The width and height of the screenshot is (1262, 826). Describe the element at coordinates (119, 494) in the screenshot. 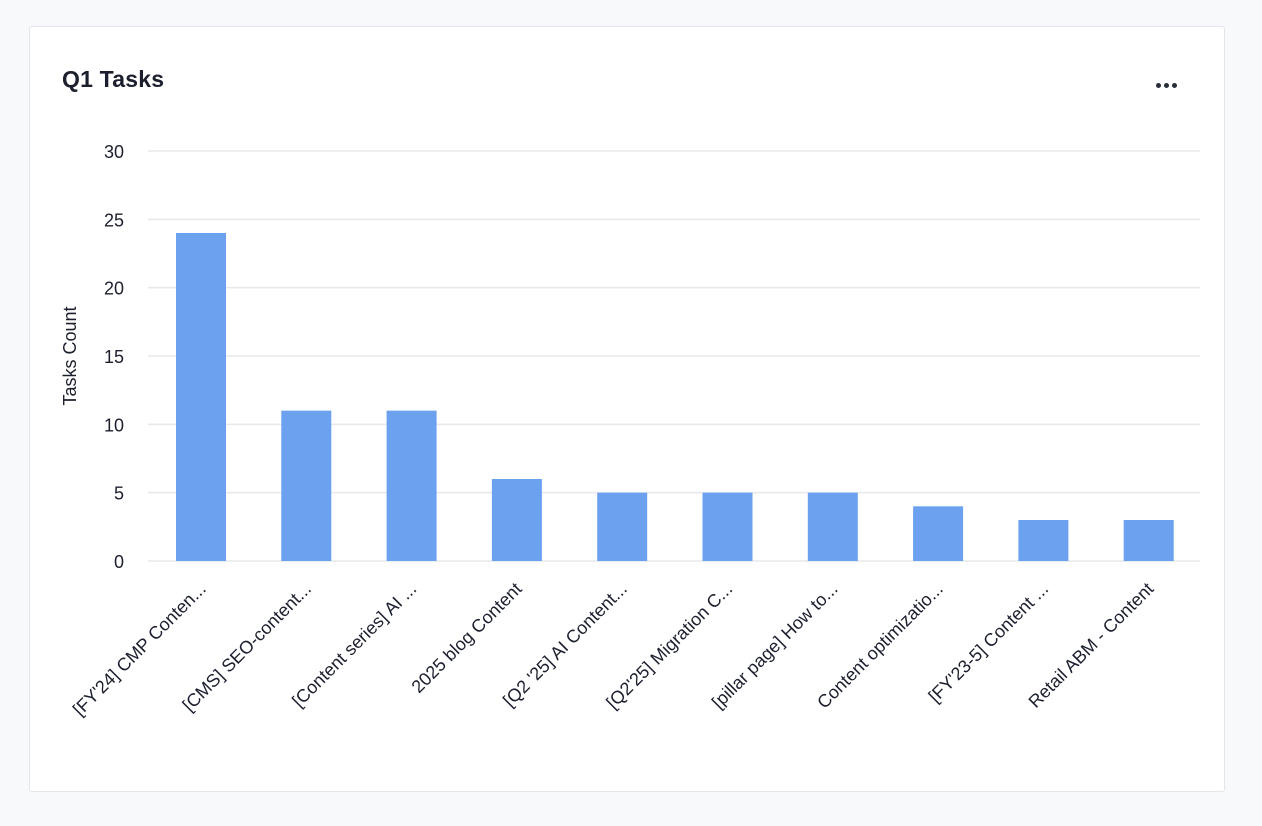

I see `y-tick-label: 5` at that location.